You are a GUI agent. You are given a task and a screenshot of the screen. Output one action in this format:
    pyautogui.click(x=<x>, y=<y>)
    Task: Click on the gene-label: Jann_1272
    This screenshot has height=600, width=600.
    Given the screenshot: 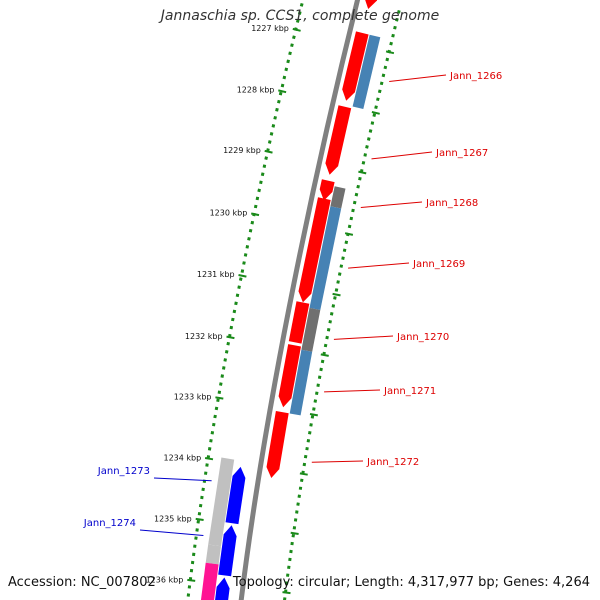 What is the action you would take?
    pyautogui.click(x=392, y=462)
    